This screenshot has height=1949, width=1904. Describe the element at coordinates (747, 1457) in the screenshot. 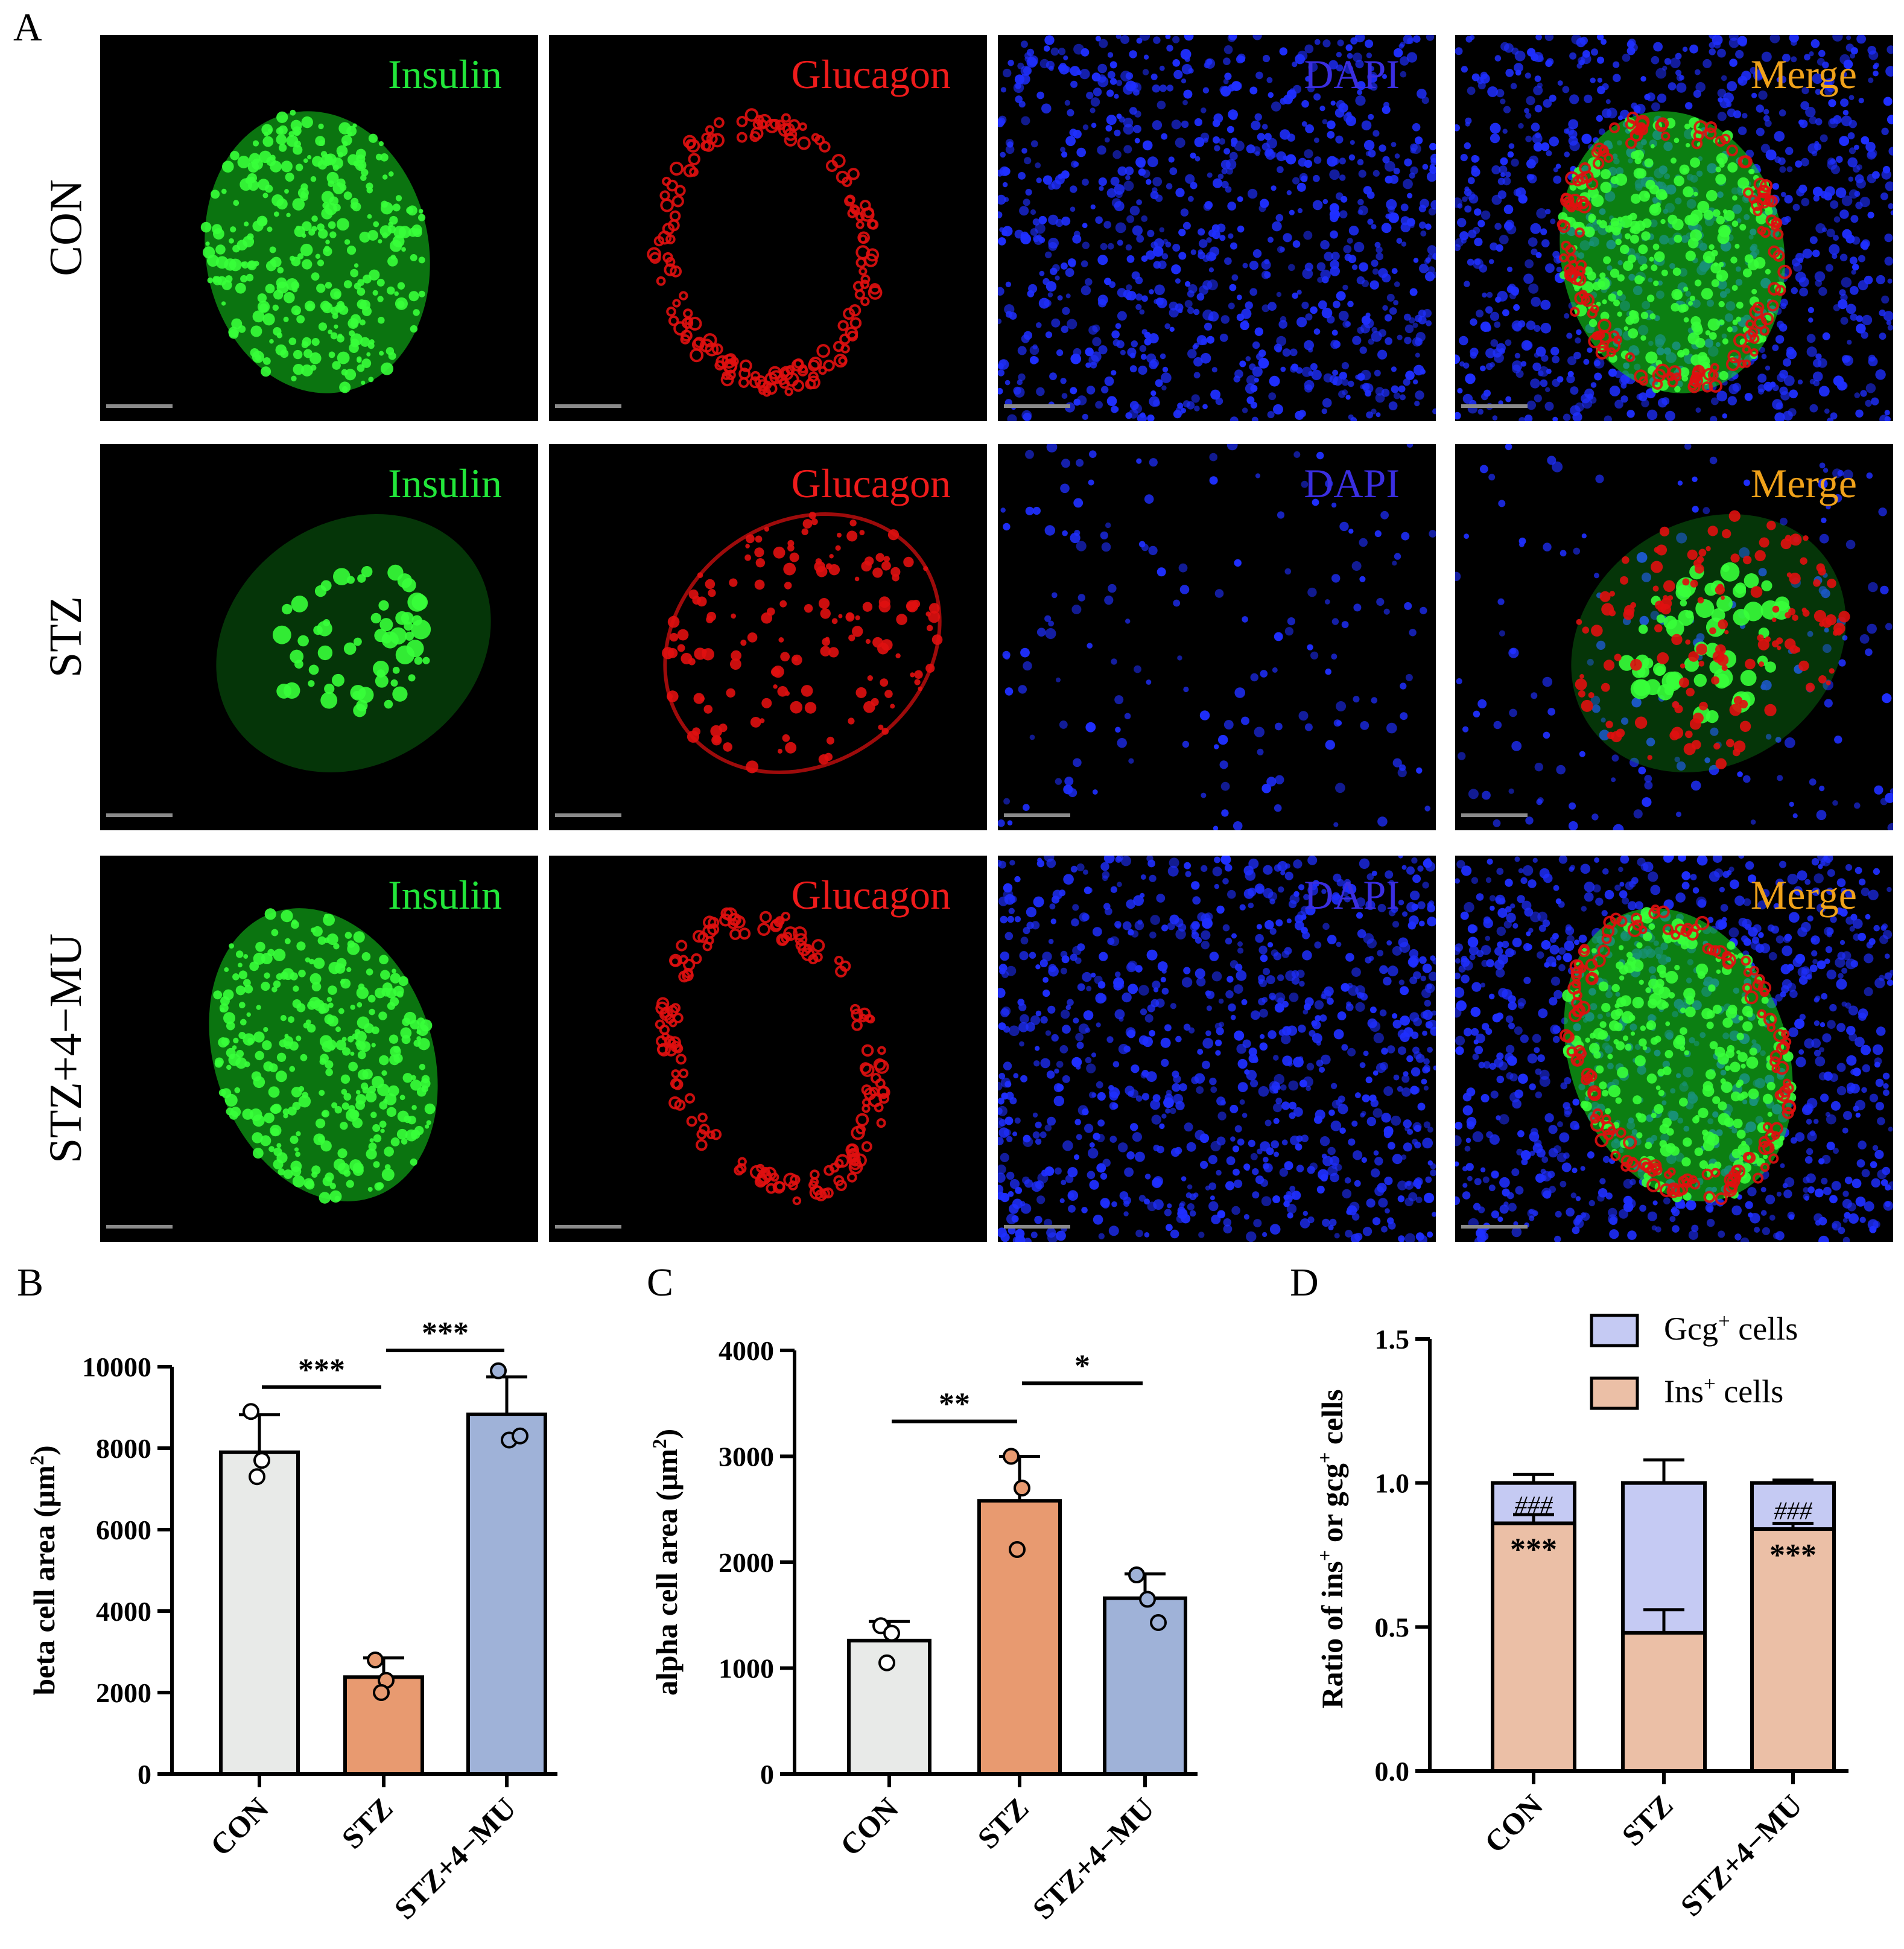

I see `y-tick-label: 3000` at that location.